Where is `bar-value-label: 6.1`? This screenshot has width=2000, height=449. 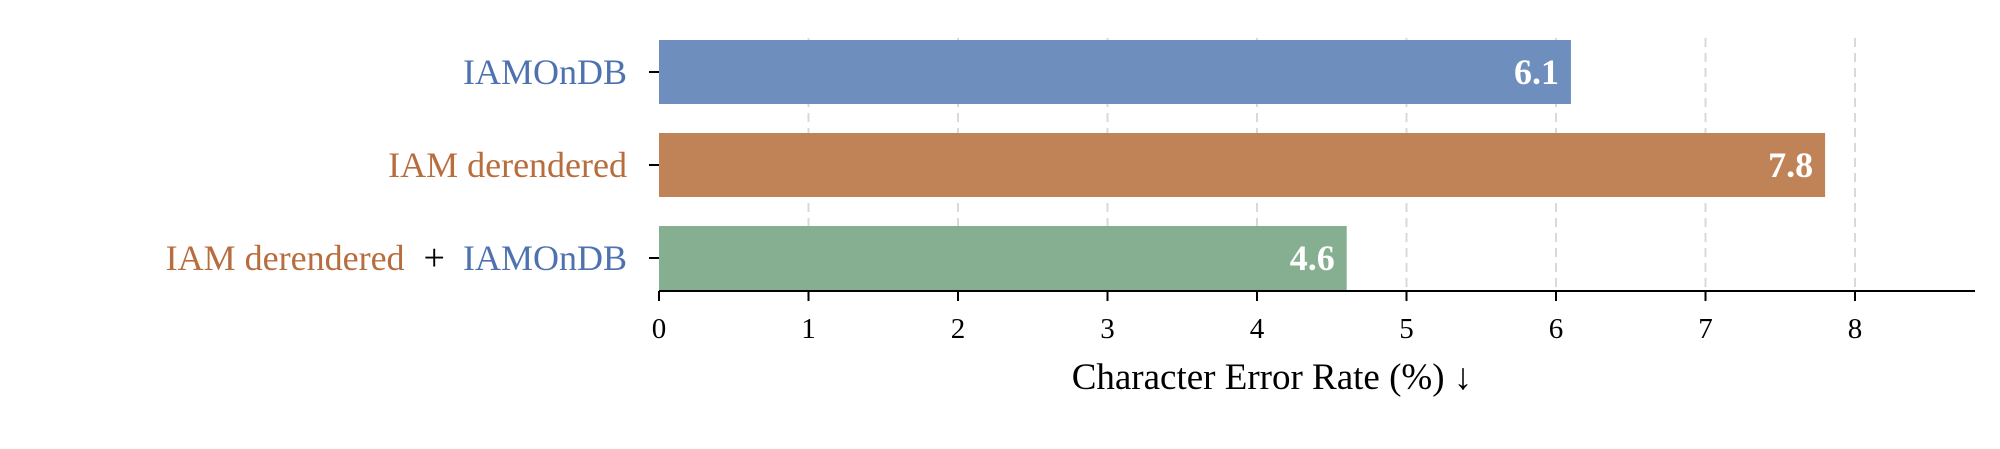 bar-value-label: 6.1 is located at coordinates (1536, 72).